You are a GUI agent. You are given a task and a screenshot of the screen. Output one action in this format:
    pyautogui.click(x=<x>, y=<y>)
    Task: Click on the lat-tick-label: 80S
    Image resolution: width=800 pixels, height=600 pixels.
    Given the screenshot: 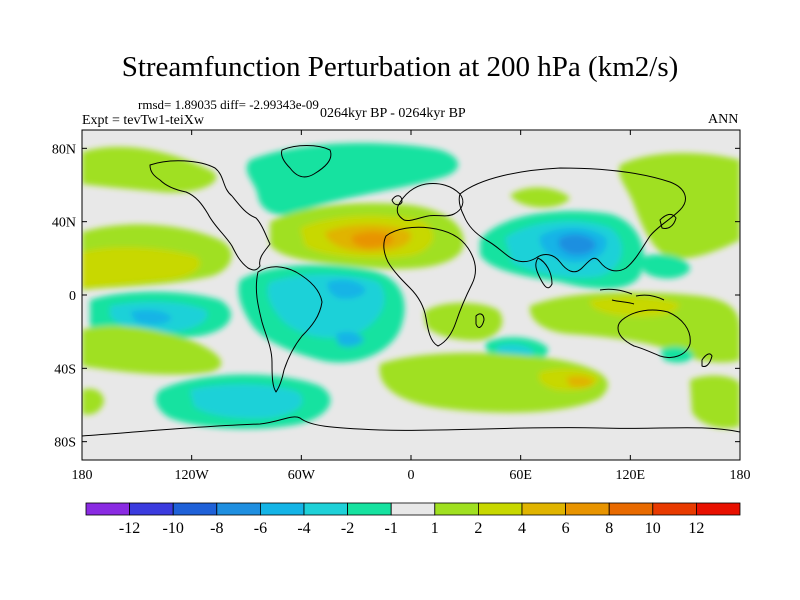 What is the action you would take?
    pyautogui.click(x=65, y=443)
    